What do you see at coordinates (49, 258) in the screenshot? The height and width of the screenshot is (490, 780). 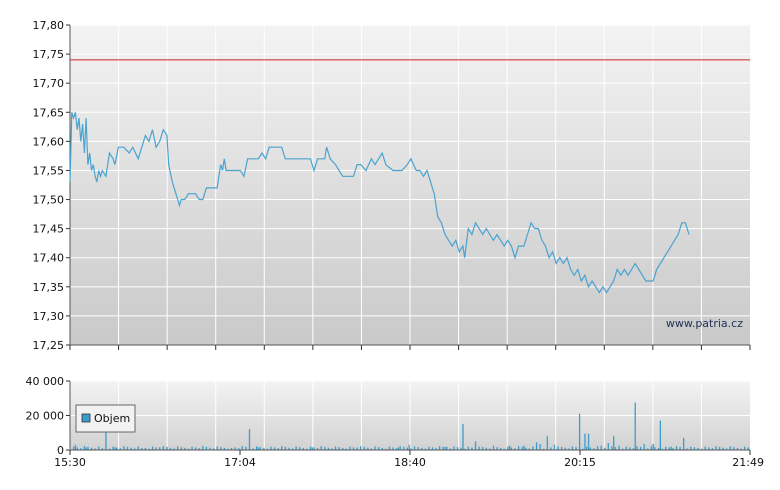 I see `price-y-tick-label: 17,40` at bounding box center [49, 258].